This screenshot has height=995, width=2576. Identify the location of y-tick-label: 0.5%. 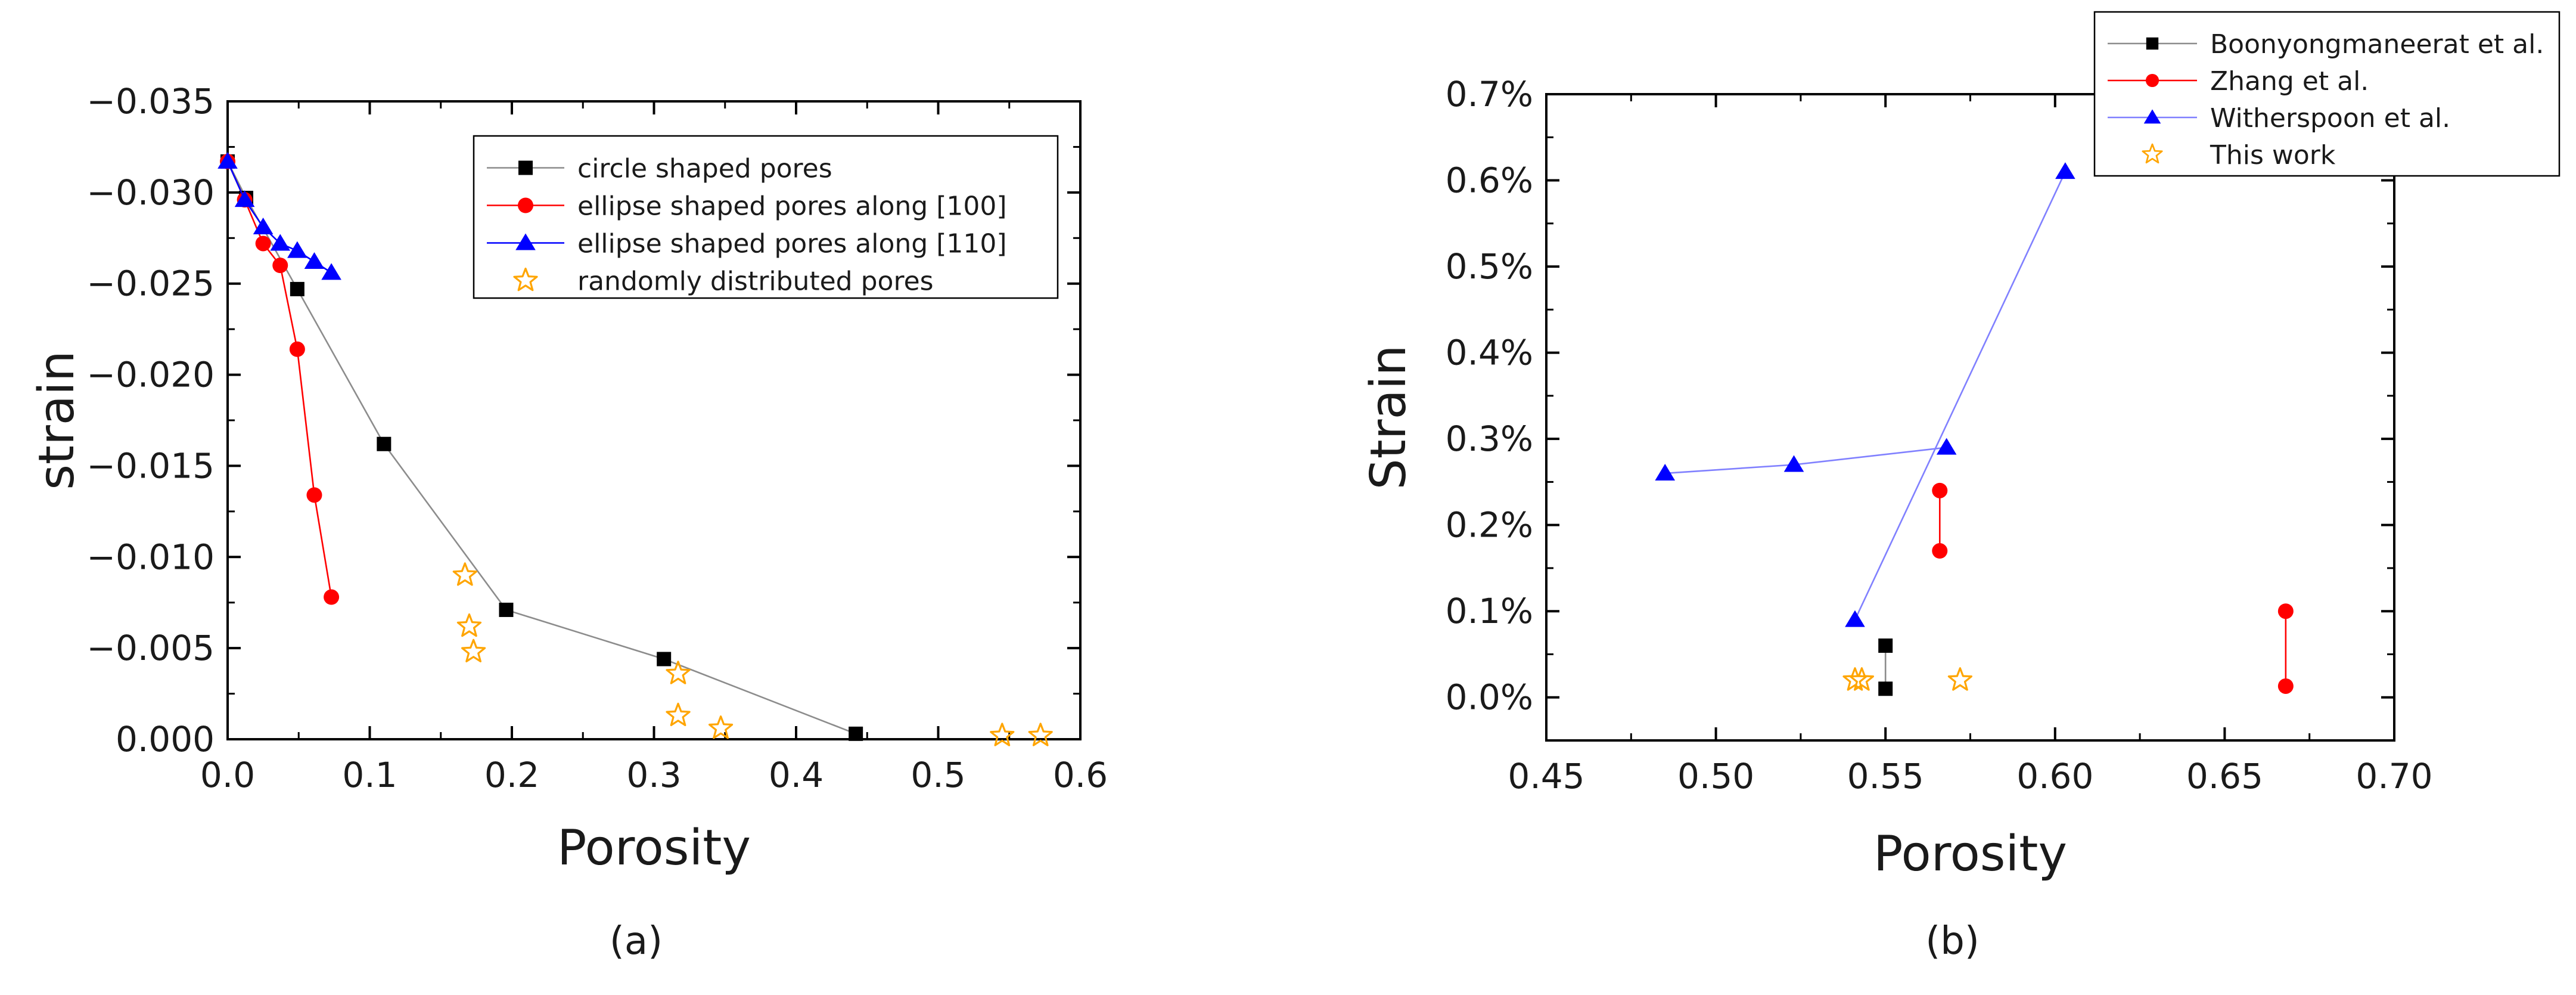
(1489, 266).